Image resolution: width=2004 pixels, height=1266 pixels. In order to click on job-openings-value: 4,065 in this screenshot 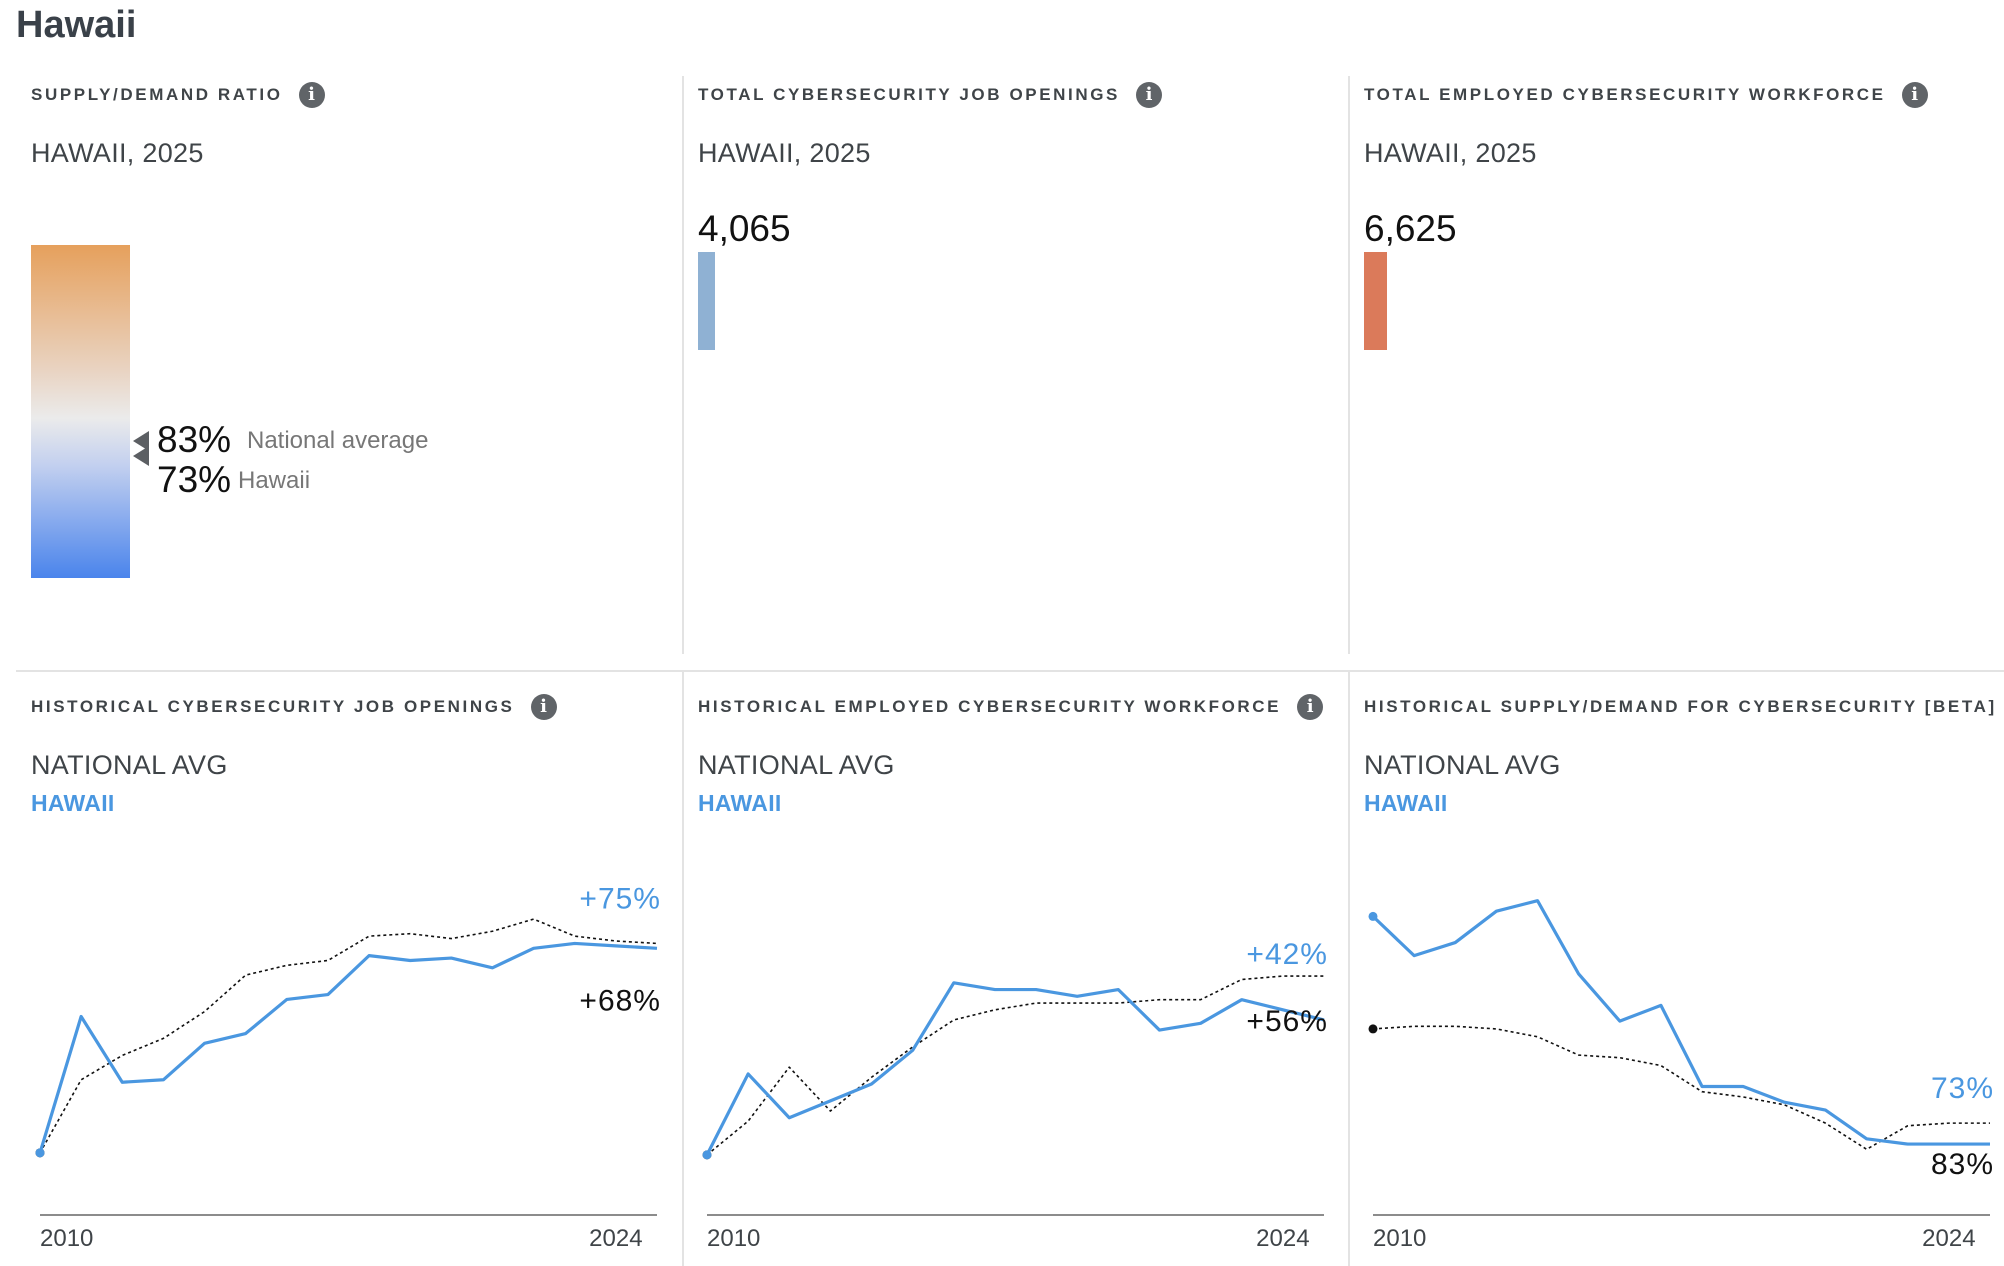, I will do `click(744, 228)`.